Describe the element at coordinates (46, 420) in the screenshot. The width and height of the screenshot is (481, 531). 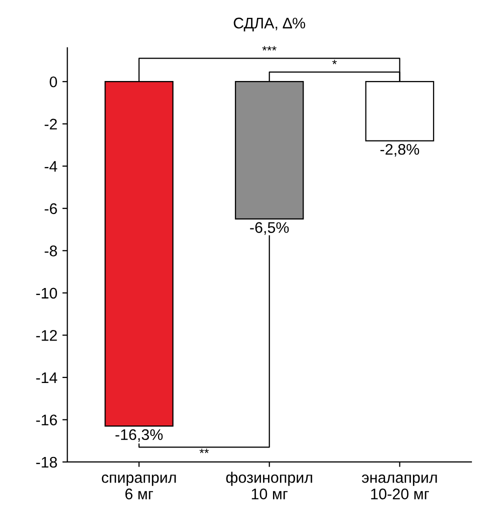
I see `y-tick-label: -16` at that location.